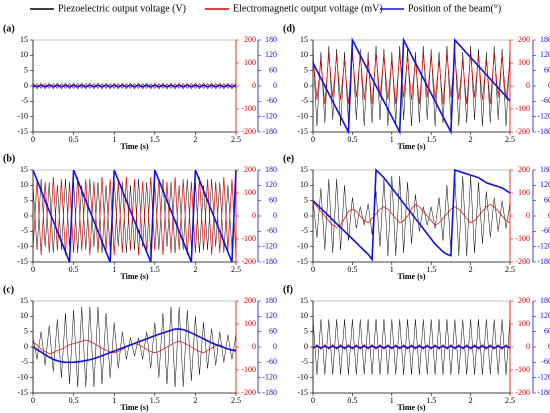 The width and height of the screenshot is (550, 413). I want to click on legend-label: Electromagnetic output voltage (mV), so click(308, 8).